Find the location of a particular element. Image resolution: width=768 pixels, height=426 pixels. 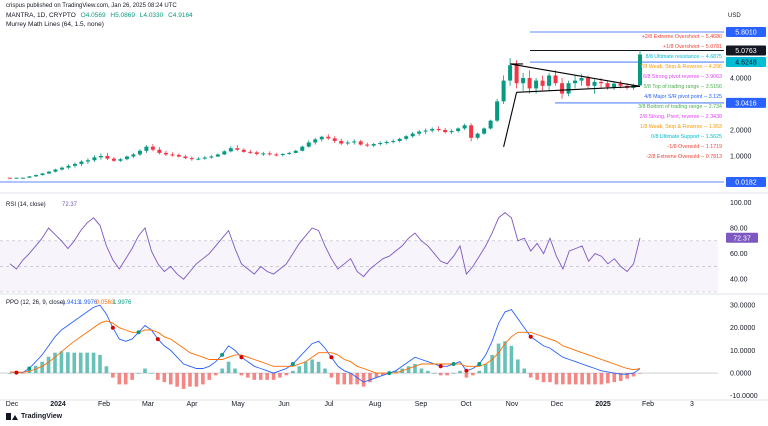

tradingview-logo: TradingView is located at coordinates (34, 416).